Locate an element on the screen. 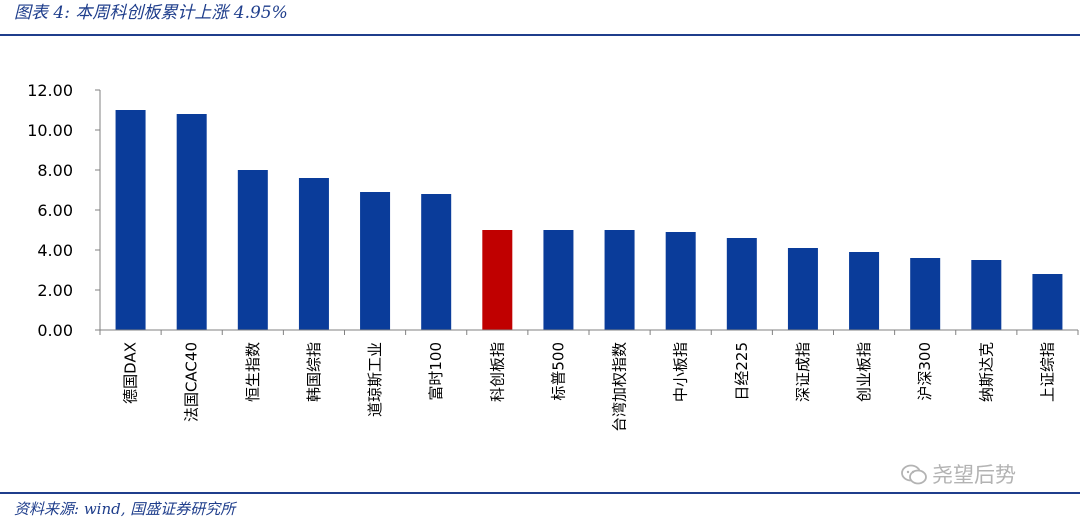  x-category-label: 纳斯达克 is located at coordinates (986, 372).